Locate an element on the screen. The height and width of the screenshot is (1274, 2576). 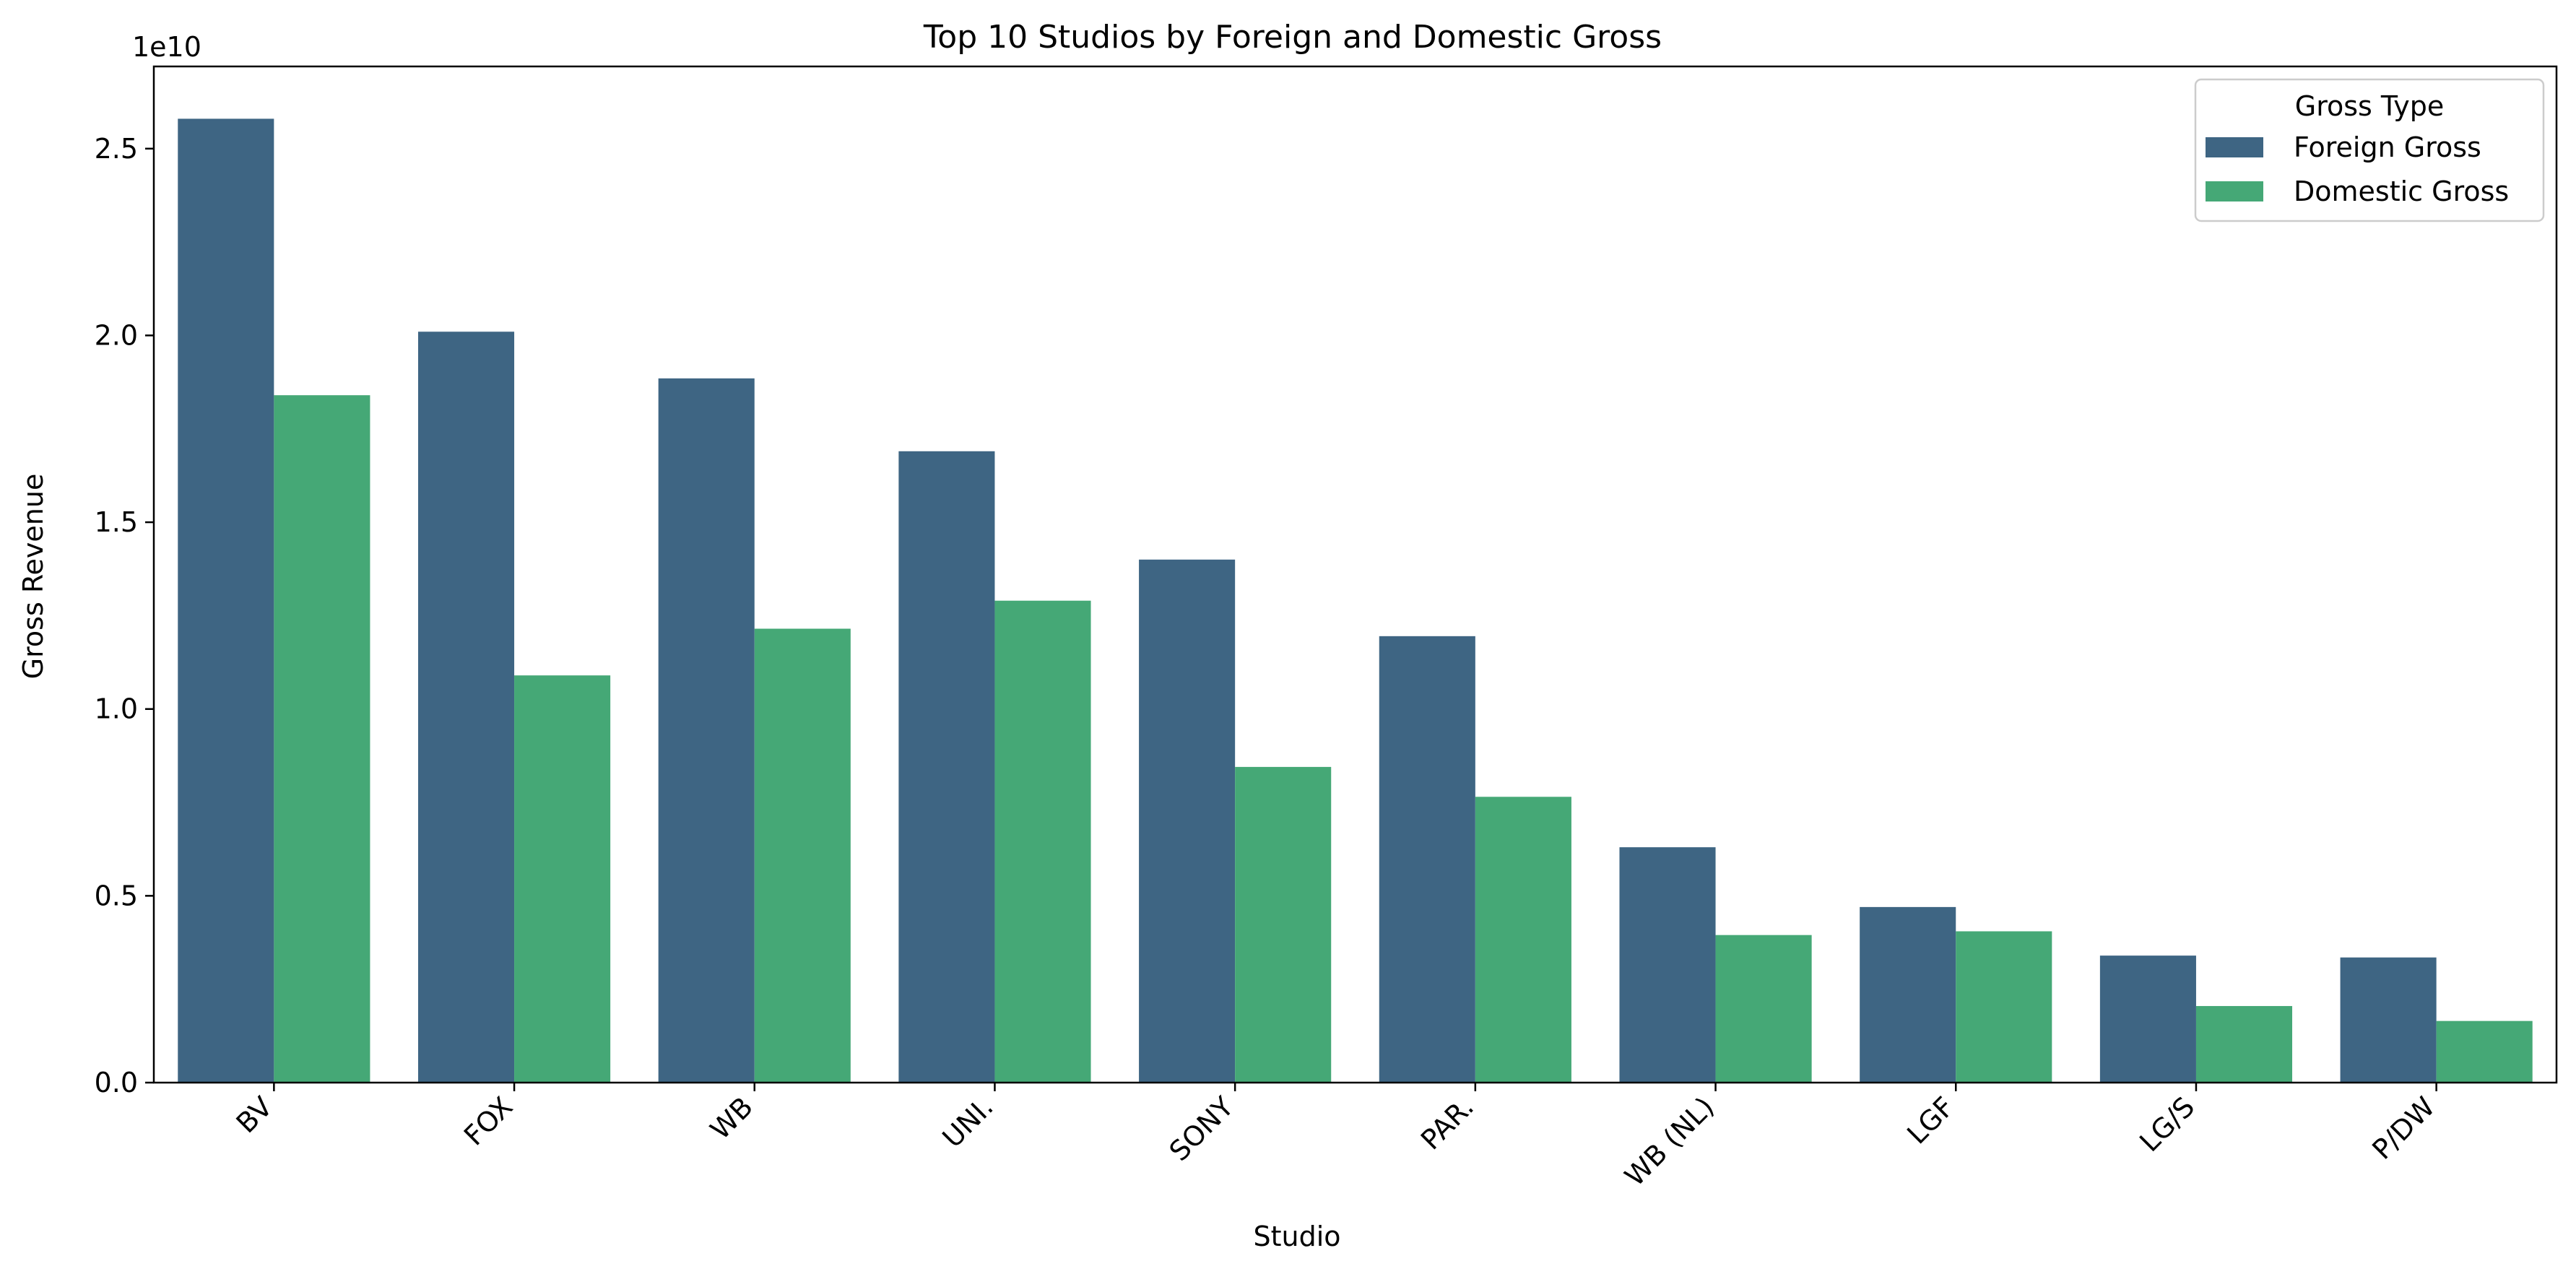
y-tick-label-2: 1.0 is located at coordinates (116, 709).